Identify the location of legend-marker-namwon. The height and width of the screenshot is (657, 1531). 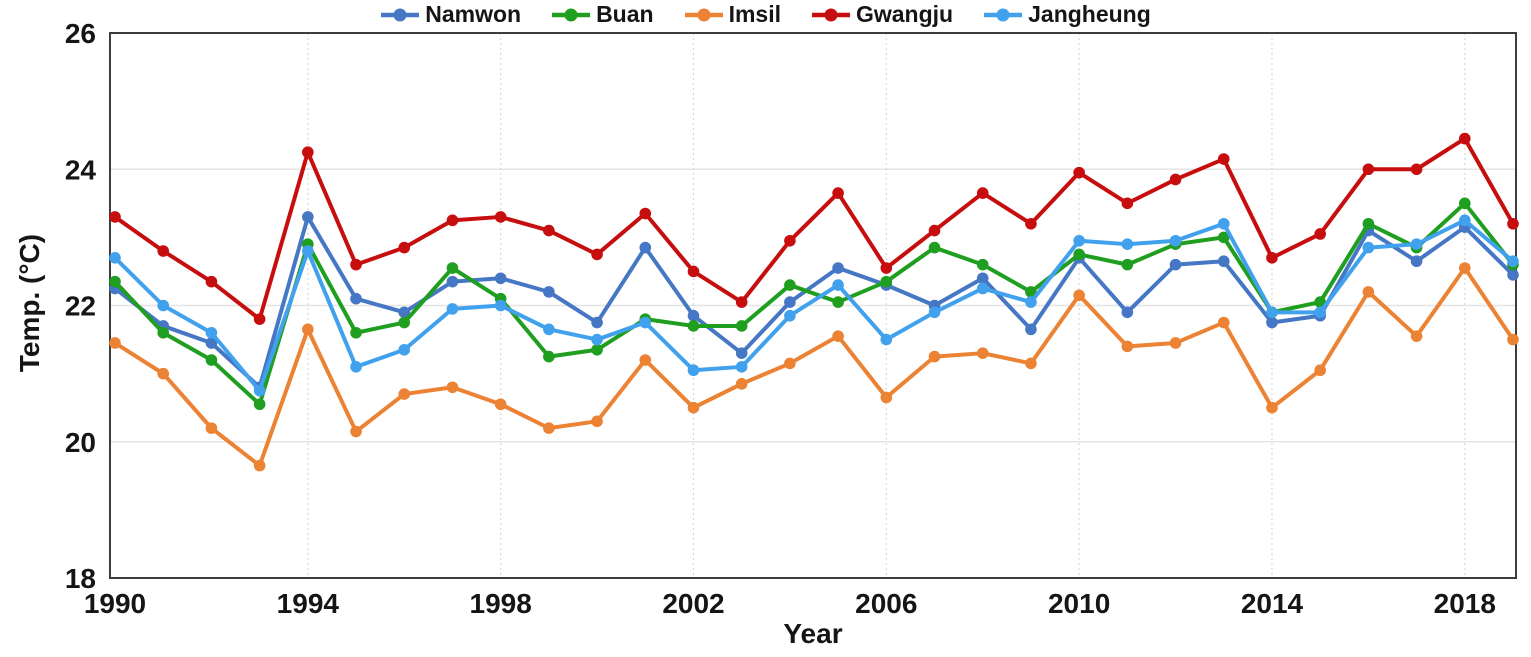
(400, 14).